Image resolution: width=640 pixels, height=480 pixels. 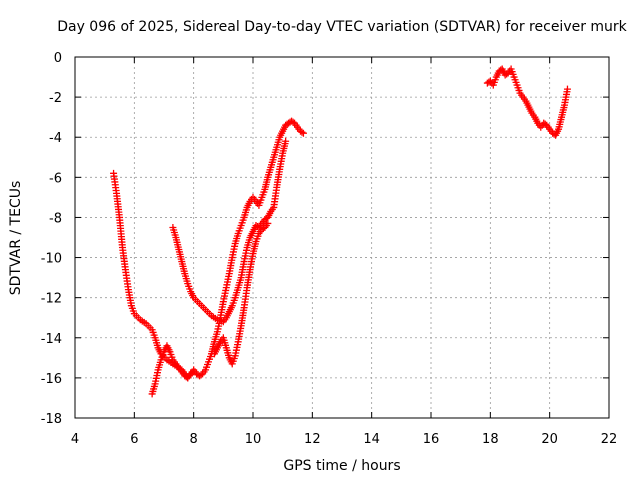 I want to click on x-tick-label: 10, so click(x=253, y=439).